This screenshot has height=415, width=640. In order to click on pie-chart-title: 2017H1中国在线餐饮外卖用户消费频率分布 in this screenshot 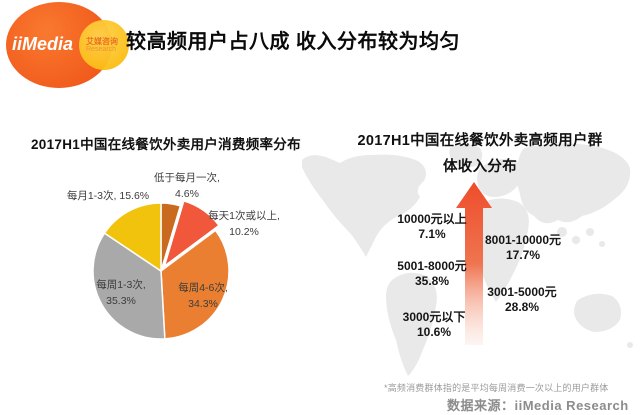, I will do `click(166, 144)`.